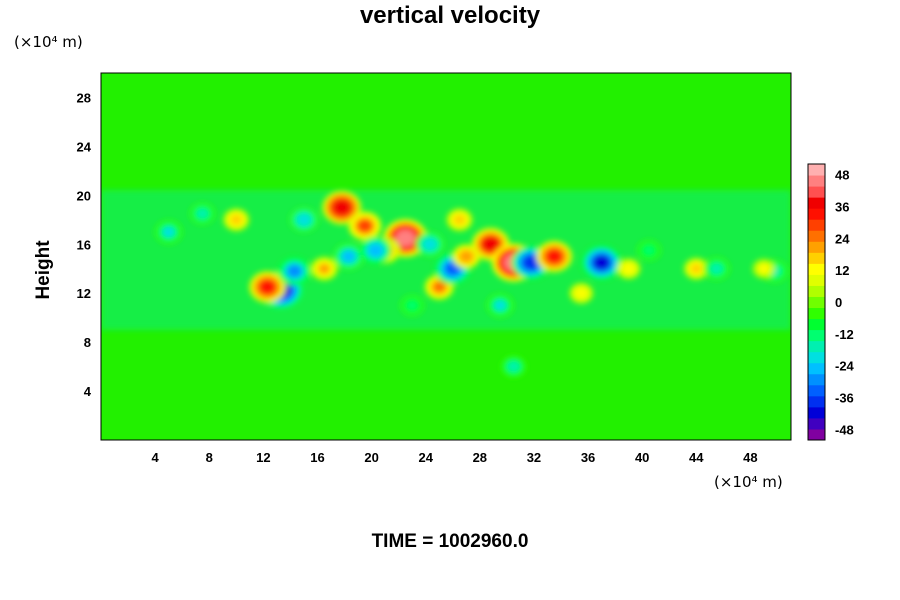 The width and height of the screenshot is (900, 600). Describe the element at coordinates (317, 457) in the screenshot. I see `x-tick-label: 16` at that location.